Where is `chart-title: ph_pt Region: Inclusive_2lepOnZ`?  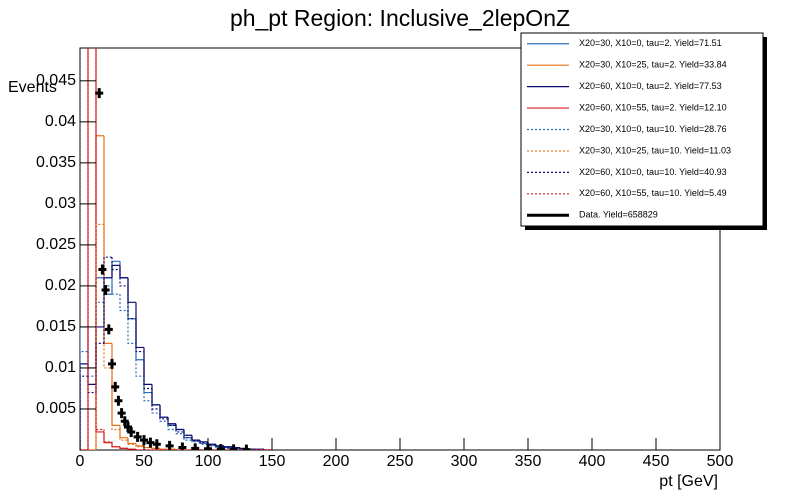 chart-title: ph_pt Region: Inclusive_2lepOnZ is located at coordinates (400, 18).